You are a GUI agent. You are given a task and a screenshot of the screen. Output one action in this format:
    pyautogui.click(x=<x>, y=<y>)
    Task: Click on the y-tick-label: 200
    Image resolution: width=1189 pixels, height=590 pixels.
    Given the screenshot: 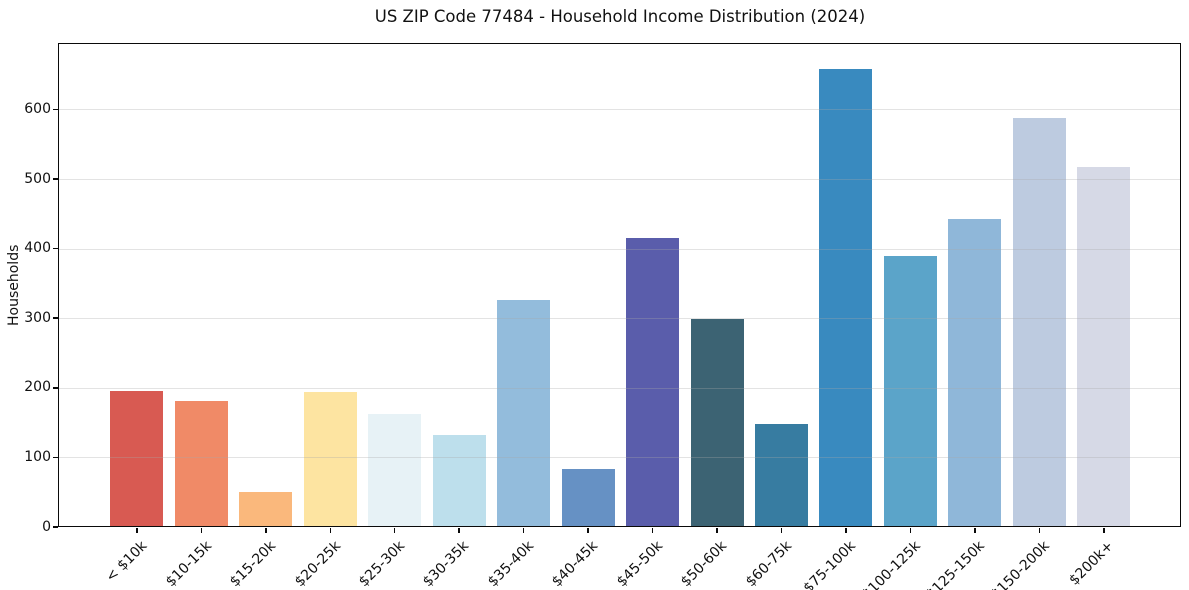 What is the action you would take?
    pyautogui.click(x=37, y=387)
    